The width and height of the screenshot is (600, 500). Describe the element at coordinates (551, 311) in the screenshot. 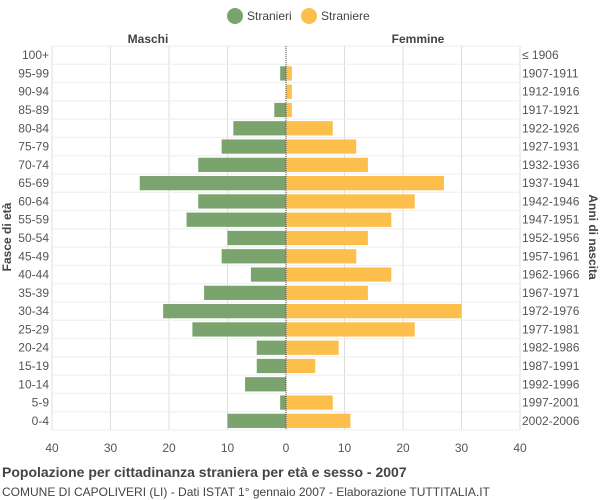

I see `birth-year-label: 1972-1976` at that location.